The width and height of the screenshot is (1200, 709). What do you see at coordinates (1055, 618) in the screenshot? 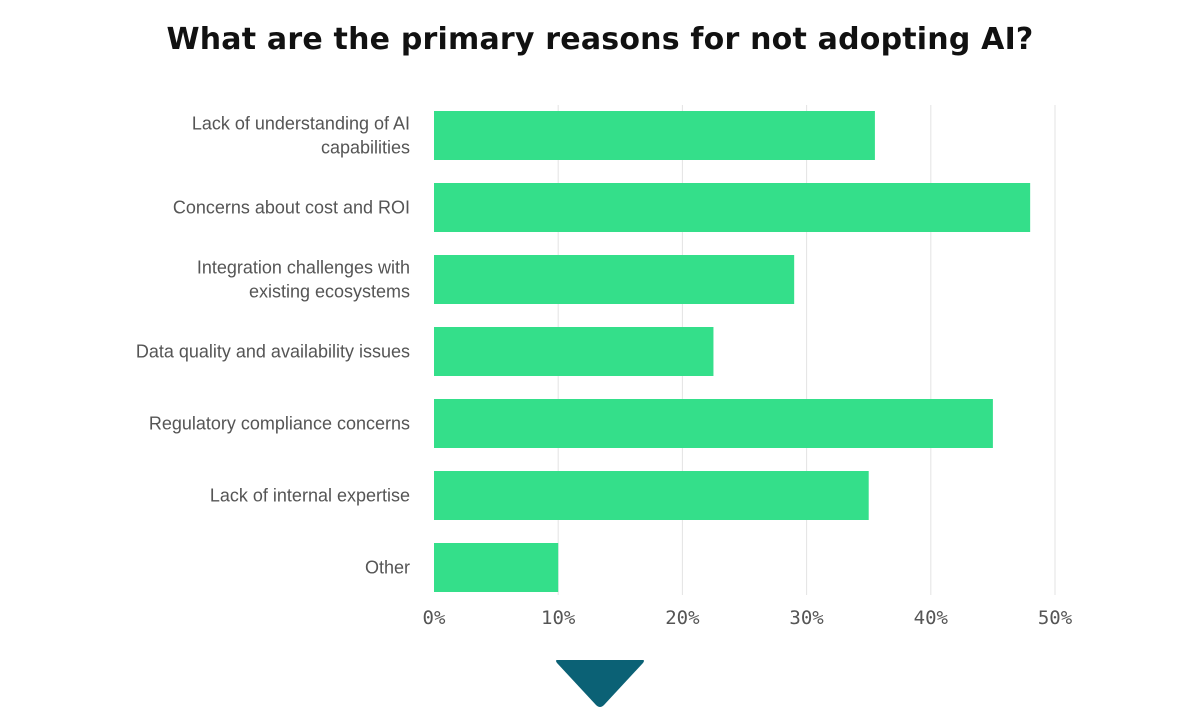
I see `x-tick-label: 50%` at bounding box center [1055, 618].